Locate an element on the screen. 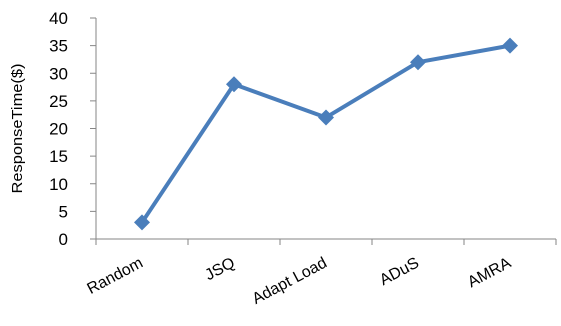 The image size is (561, 326). y-tick-label: 5 is located at coordinates (63, 211).